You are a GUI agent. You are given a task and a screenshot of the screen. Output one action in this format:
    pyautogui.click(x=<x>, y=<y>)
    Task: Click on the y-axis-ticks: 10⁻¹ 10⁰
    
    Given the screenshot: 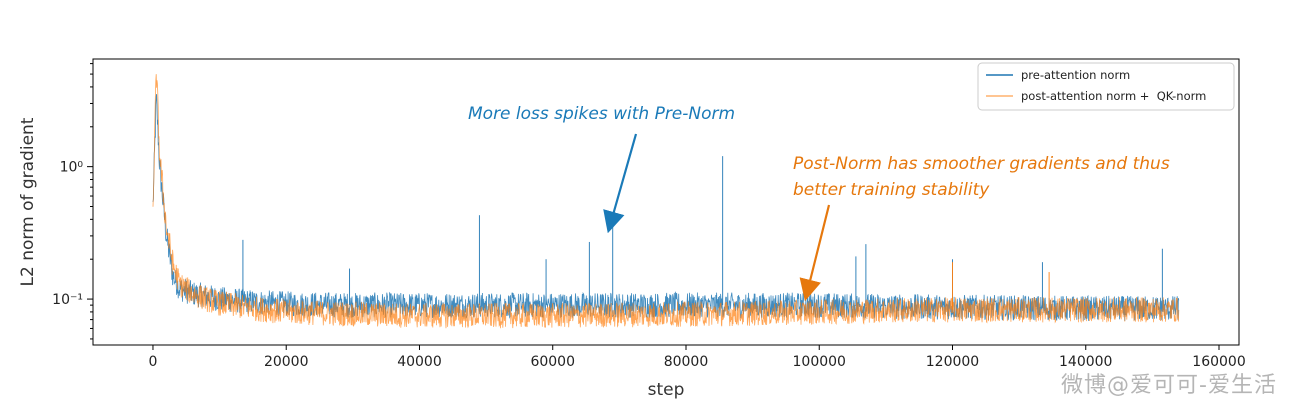 What is the action you would take?
    pyautogui.click(x=72, y=201)
    